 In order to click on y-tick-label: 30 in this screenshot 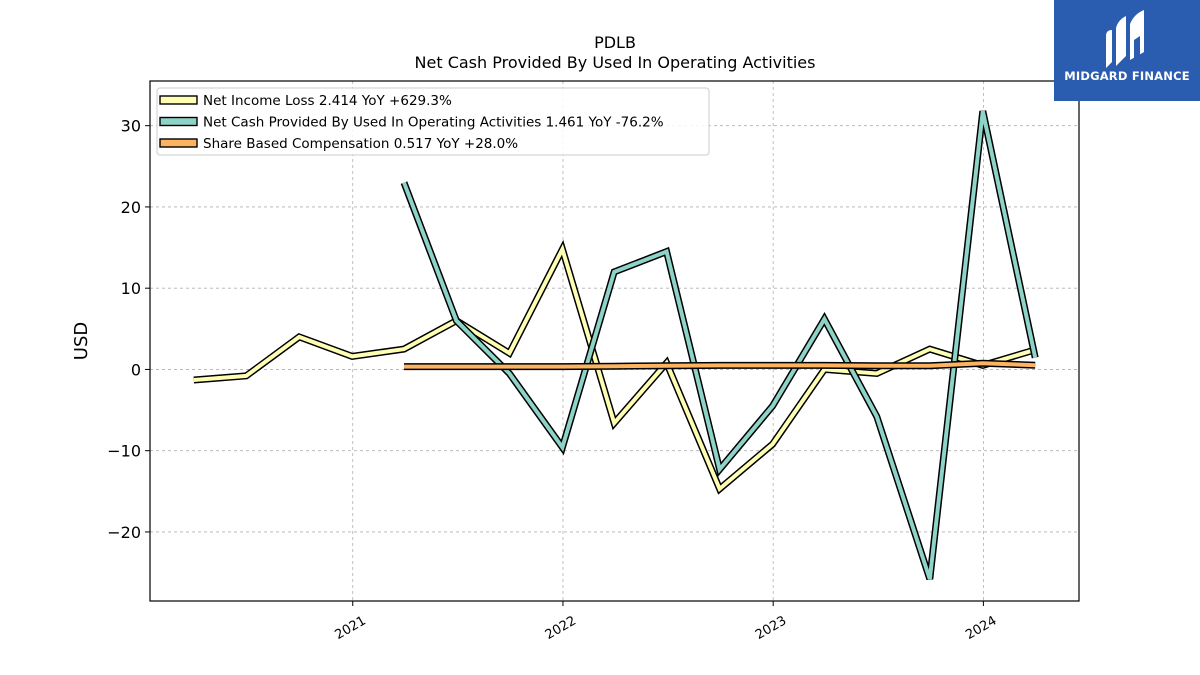, I will do `click(131, 126)`.